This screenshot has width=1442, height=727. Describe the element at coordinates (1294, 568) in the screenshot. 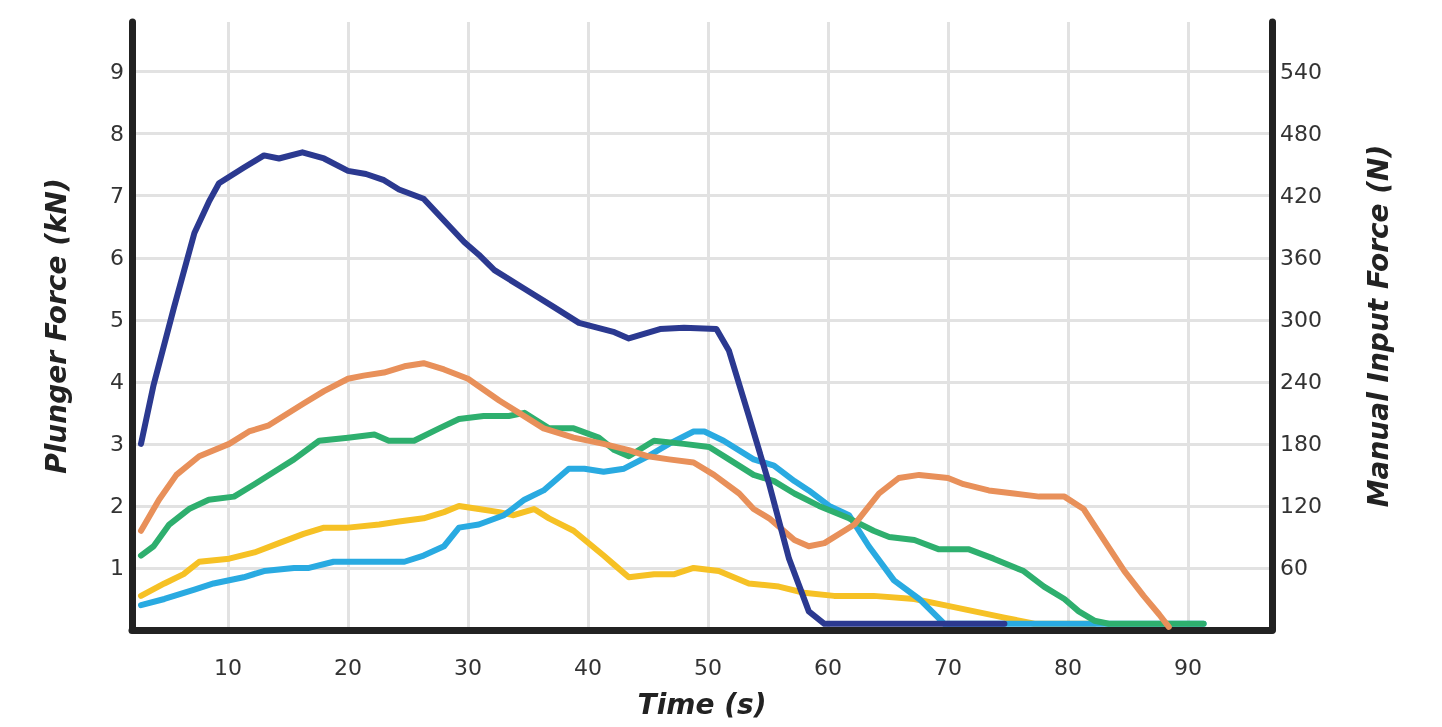

I see `y2-tick-label: 60` at that location.